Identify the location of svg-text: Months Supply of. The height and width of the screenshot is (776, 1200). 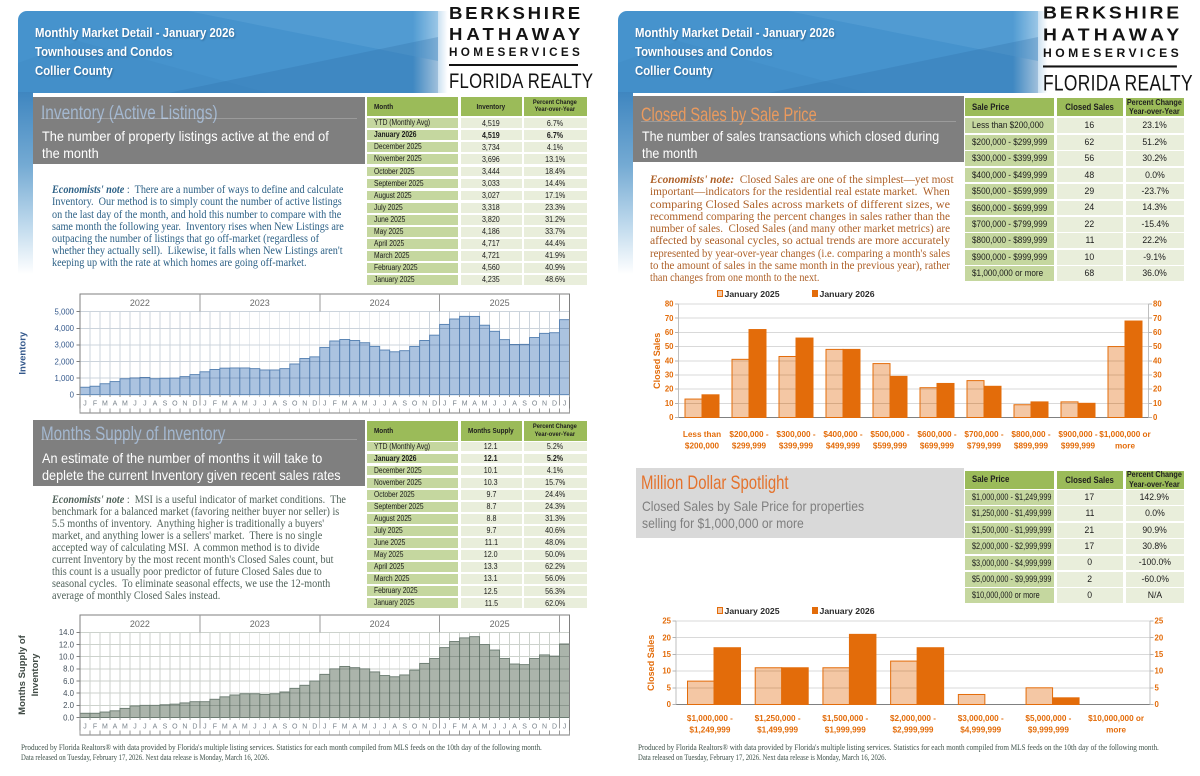
(22, 674).